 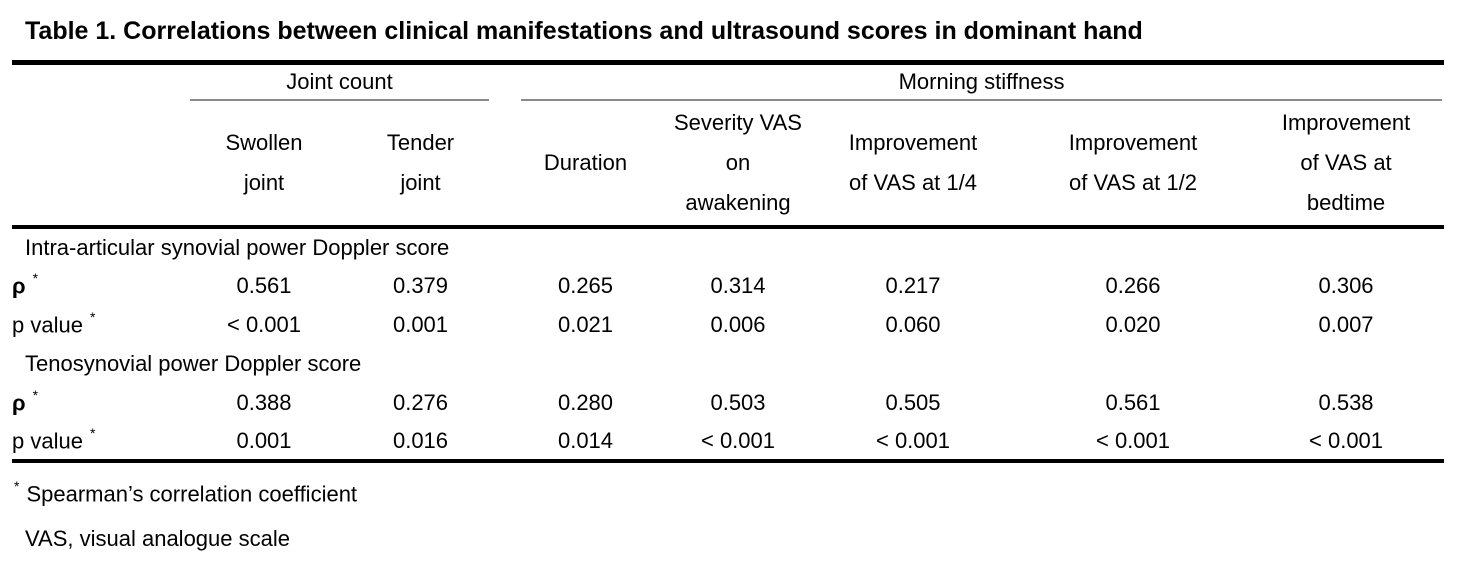 I want to click on table-cell: 0.388, so click(x=264, y=402).